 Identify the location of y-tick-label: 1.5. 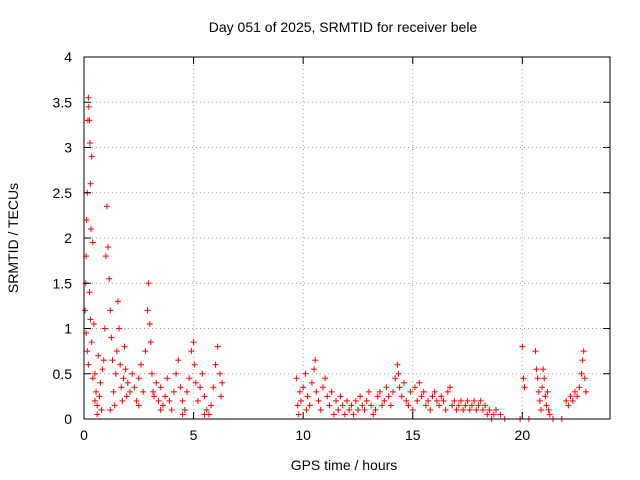
(63, 283).